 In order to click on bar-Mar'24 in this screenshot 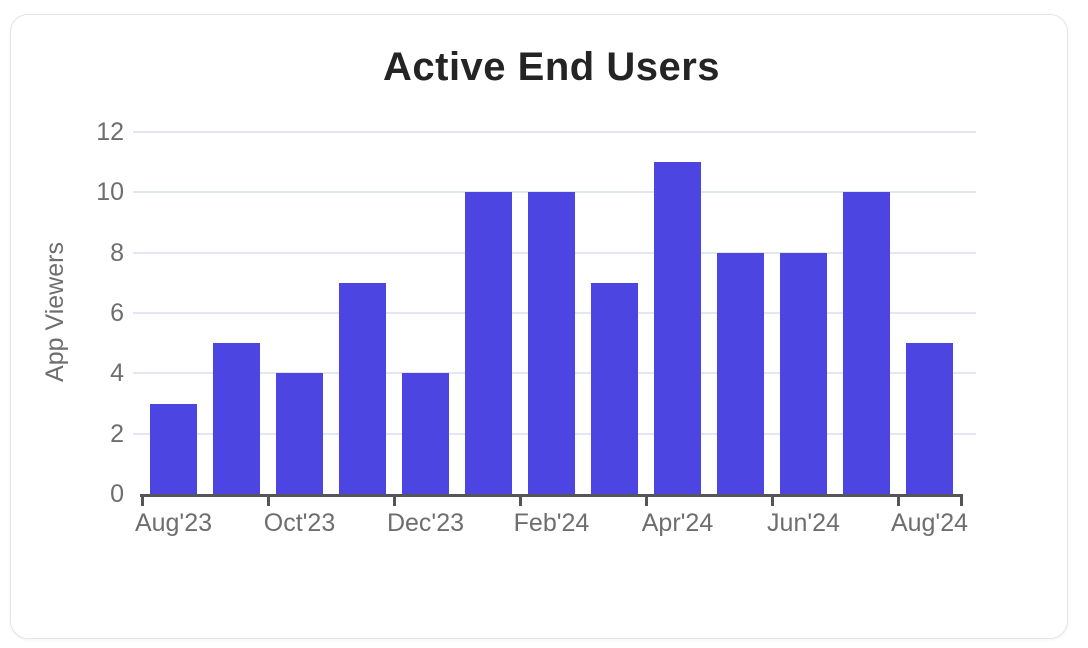, I will do `click(614, 388)`.